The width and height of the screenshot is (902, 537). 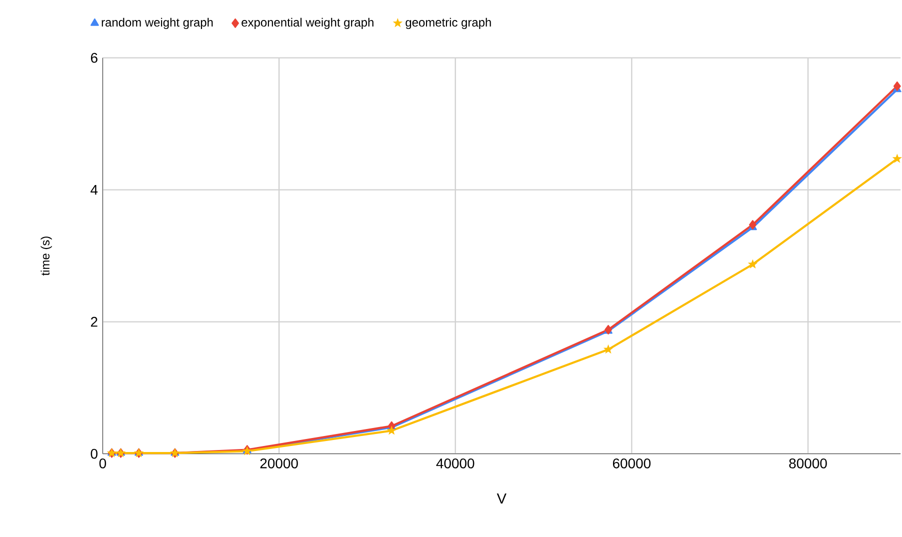 What do you see at coordinates (279, 463) in the screenshot?
I see `x-tick-label: 20000` at bounding box center [279, 463].